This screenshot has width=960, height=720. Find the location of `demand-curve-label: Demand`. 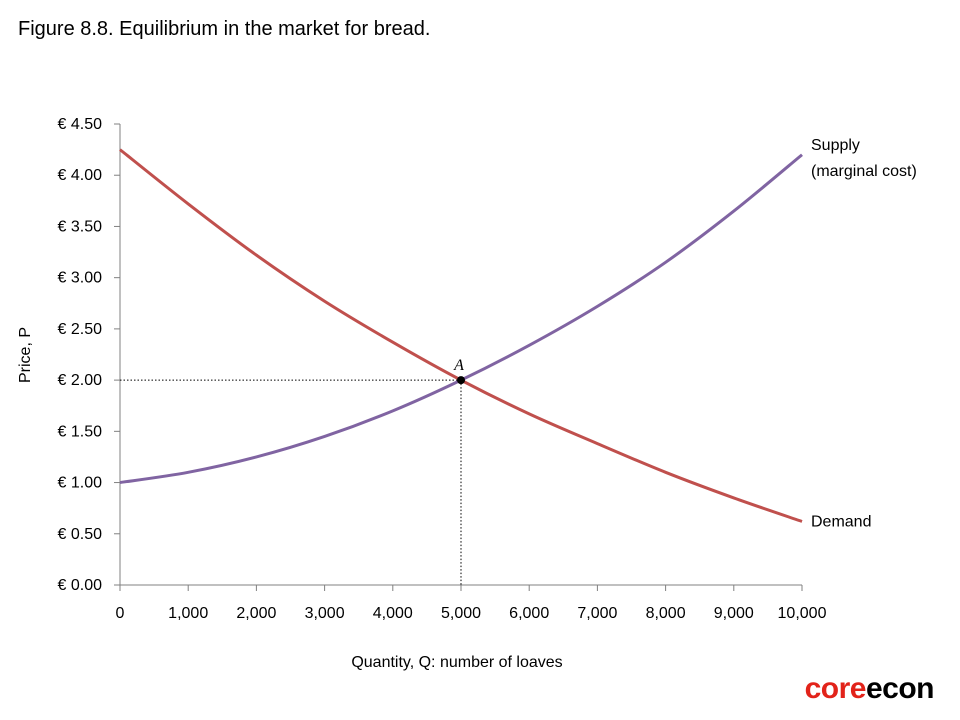

demand-curve-label: Demand is located at coordinates (841, 521).